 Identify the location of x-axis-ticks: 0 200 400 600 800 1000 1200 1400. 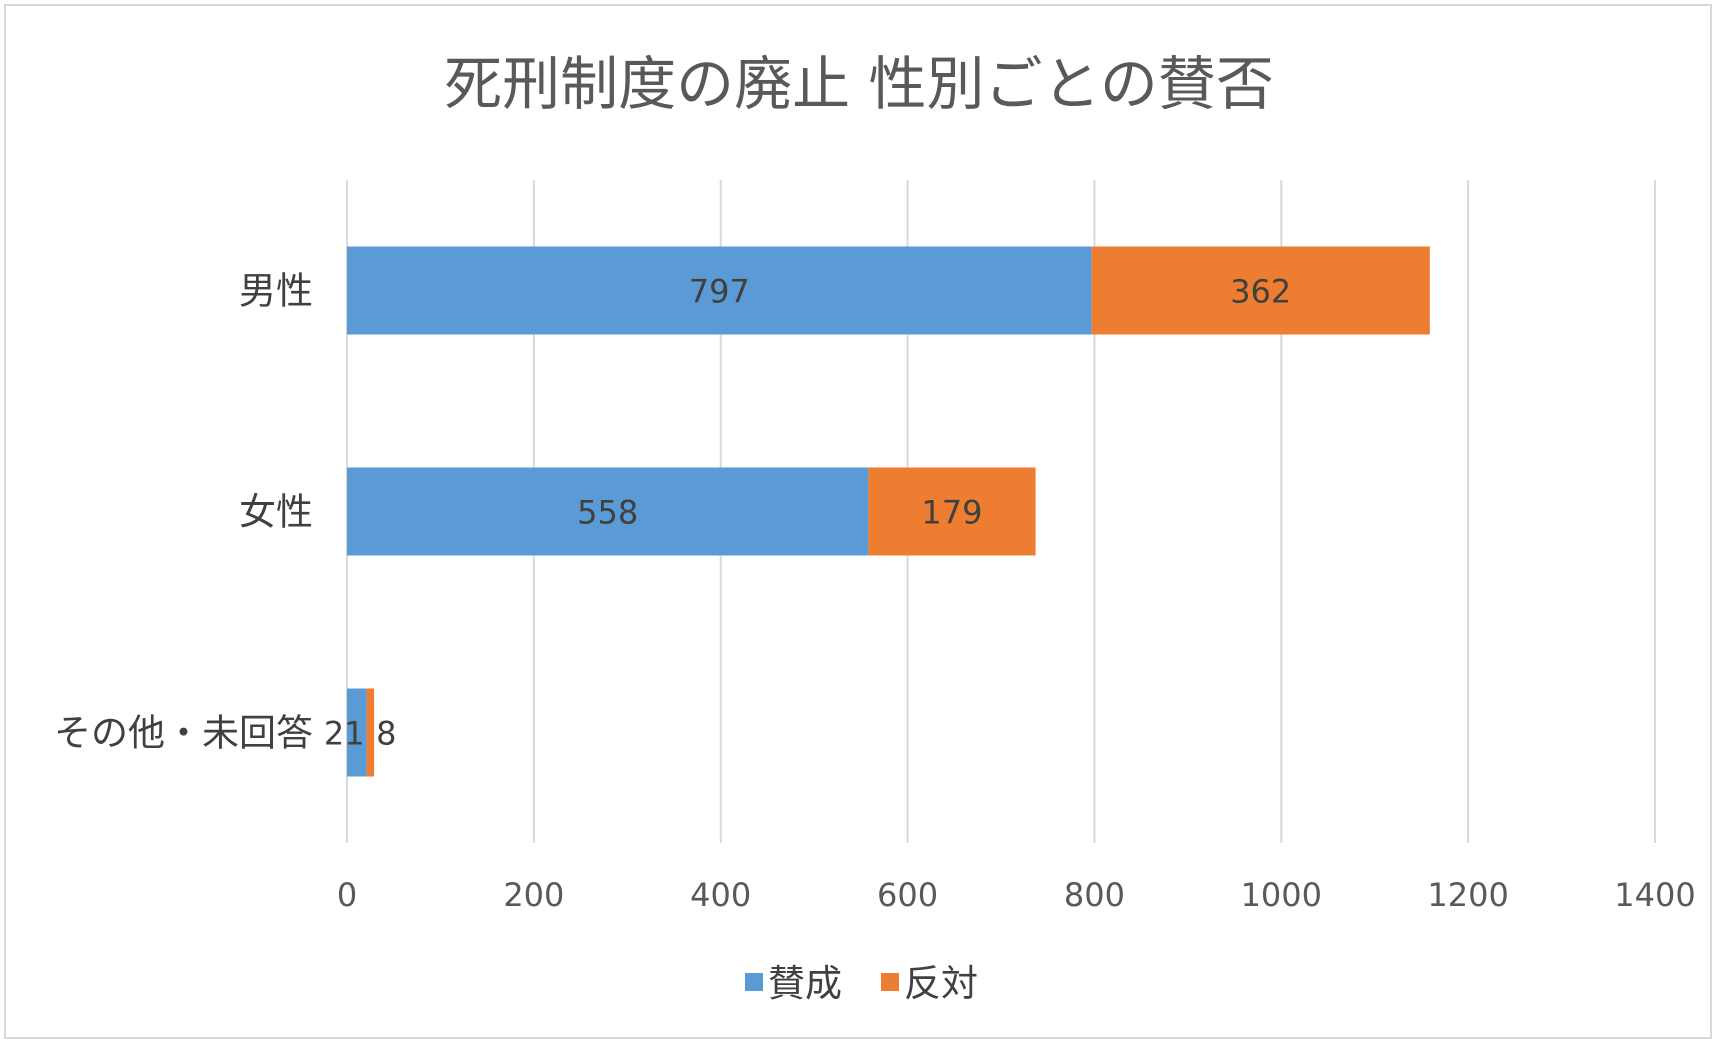
(1016, 895).